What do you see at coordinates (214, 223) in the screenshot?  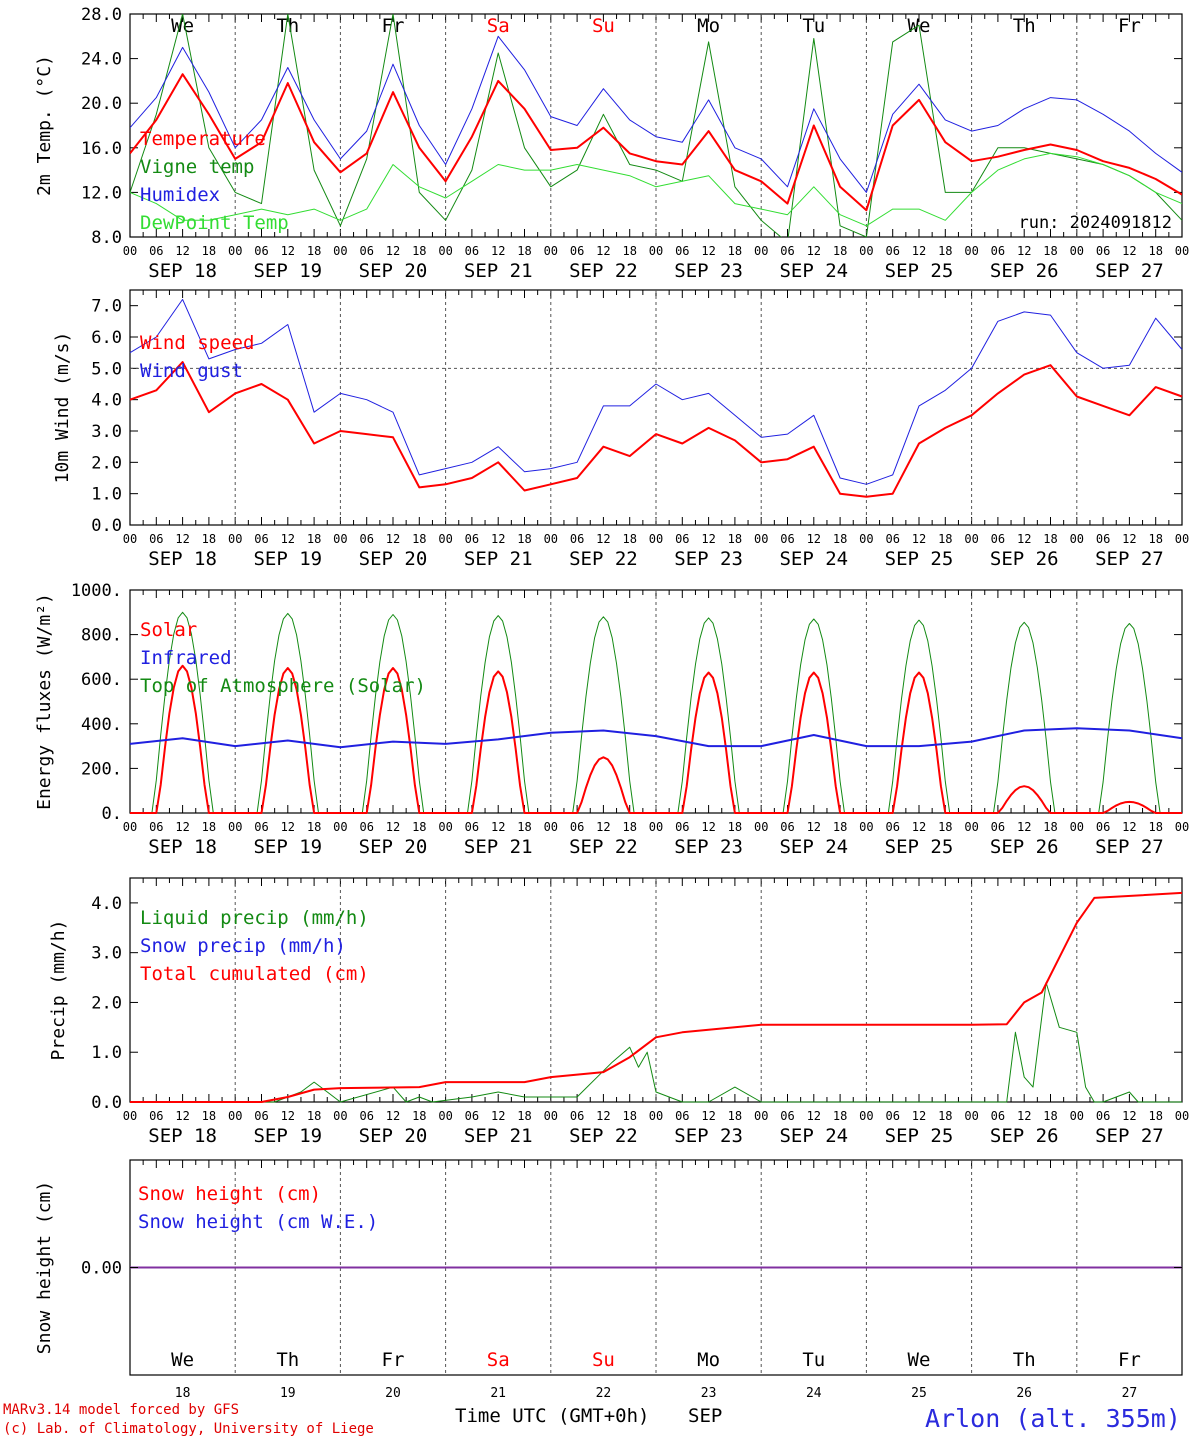 I see `legend-entry: DewPoint Temp` at bounding box center [214, 223].